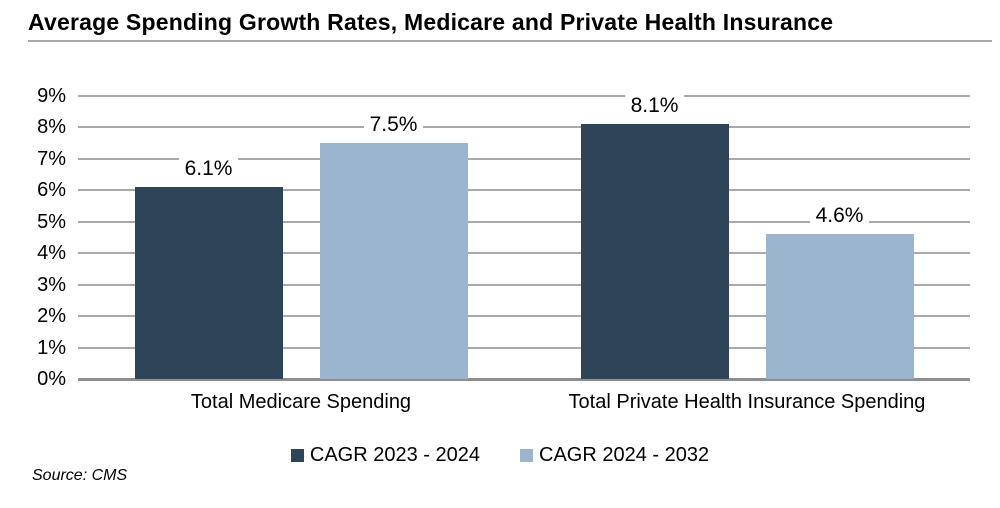 Image resolution: width=1000 pixels, height=508 pixels. Describe the element at coordinates (51, 221) in the screenshot. I see `y-tick-label: 5%` at that location.